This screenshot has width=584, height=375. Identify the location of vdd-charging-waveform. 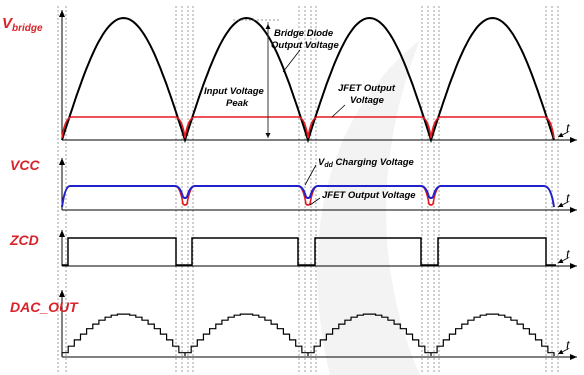
(308, 196).